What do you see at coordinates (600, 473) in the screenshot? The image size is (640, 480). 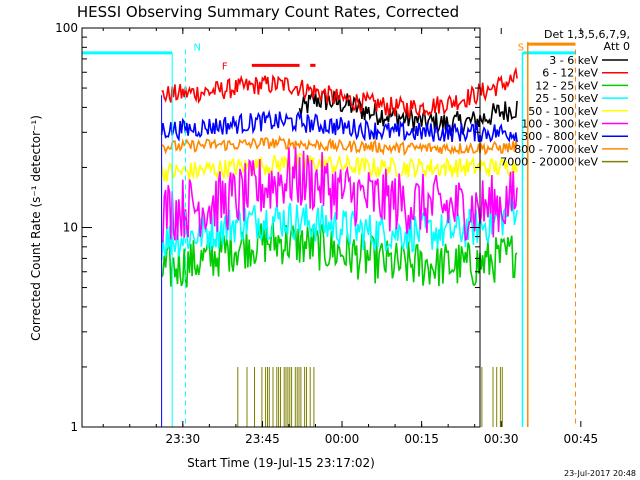 I see `timestamp: 23-Jul-2017 20:48` at bounding box center [600, 473].